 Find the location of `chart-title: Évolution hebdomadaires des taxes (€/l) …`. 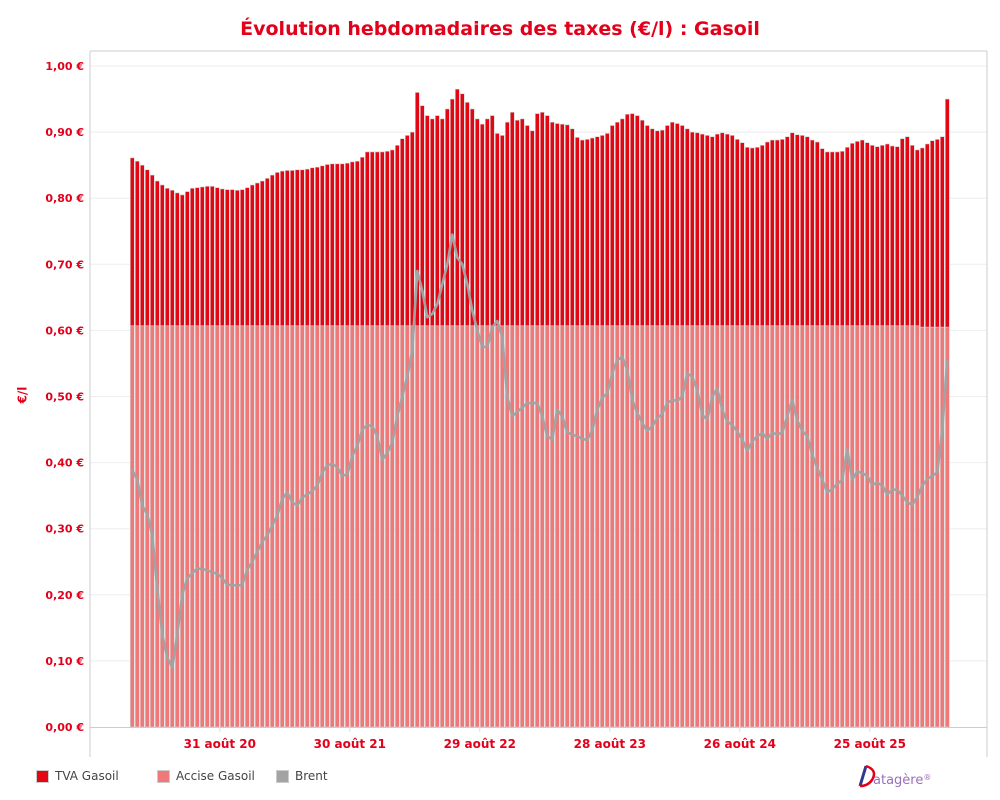

chart-title: Évolution hebdomadaires des taxes (€/l) … is located at coordinates (500, 29).